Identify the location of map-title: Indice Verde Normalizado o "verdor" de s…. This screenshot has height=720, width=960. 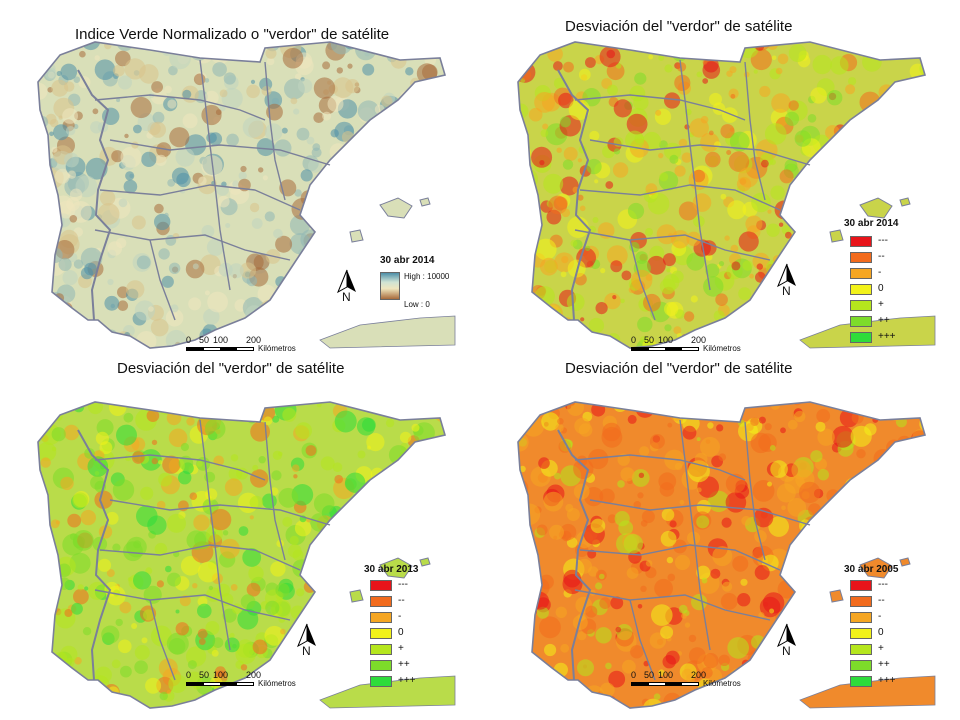
(232, 34).